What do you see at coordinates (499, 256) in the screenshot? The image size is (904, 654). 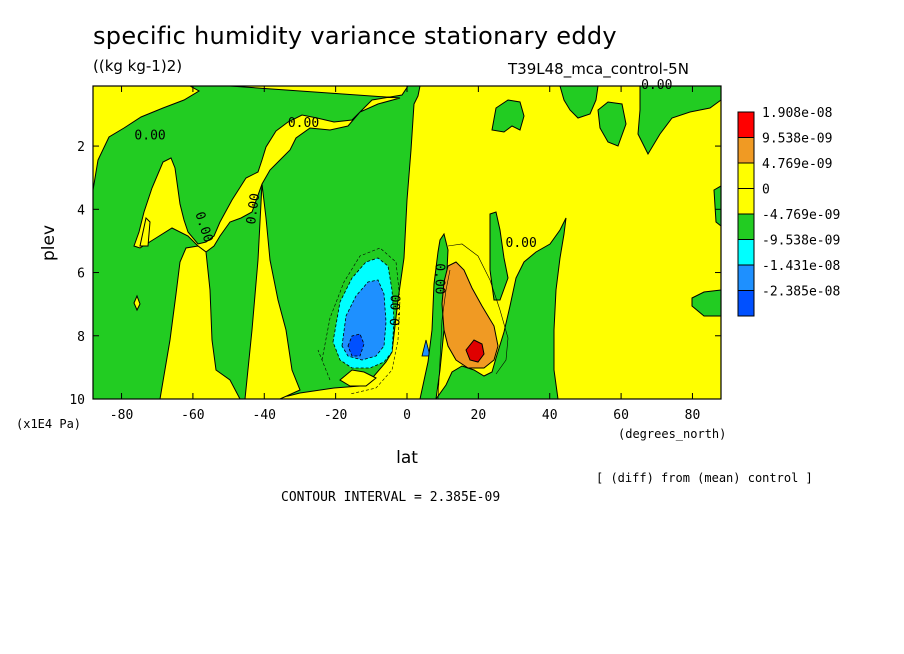 I see `negative-strip-east` at bounding box center [499, 256].